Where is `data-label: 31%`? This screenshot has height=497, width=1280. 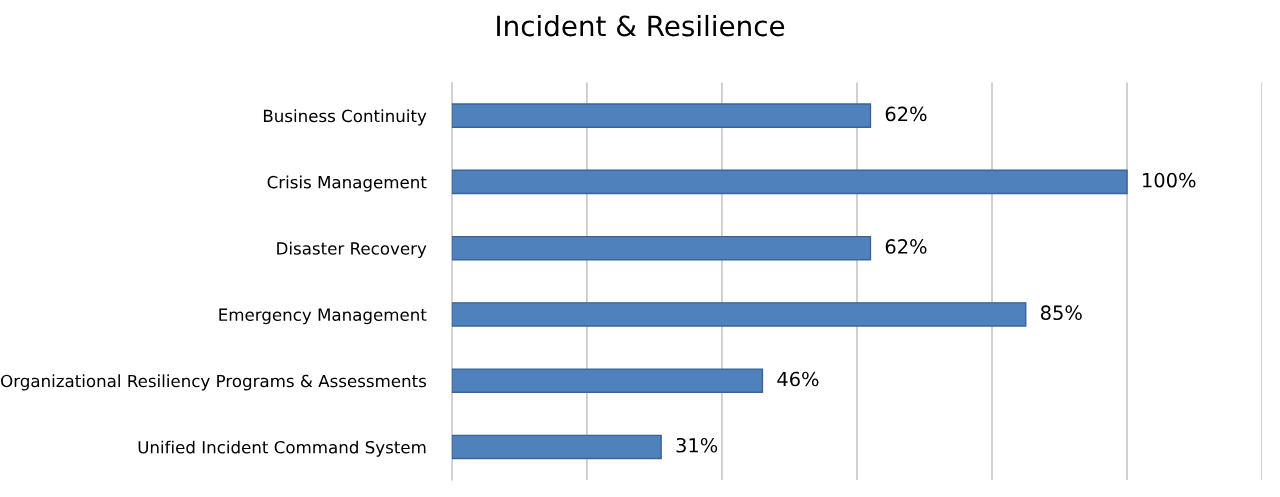 data-label: 31% is located at coordinates (697, 445).